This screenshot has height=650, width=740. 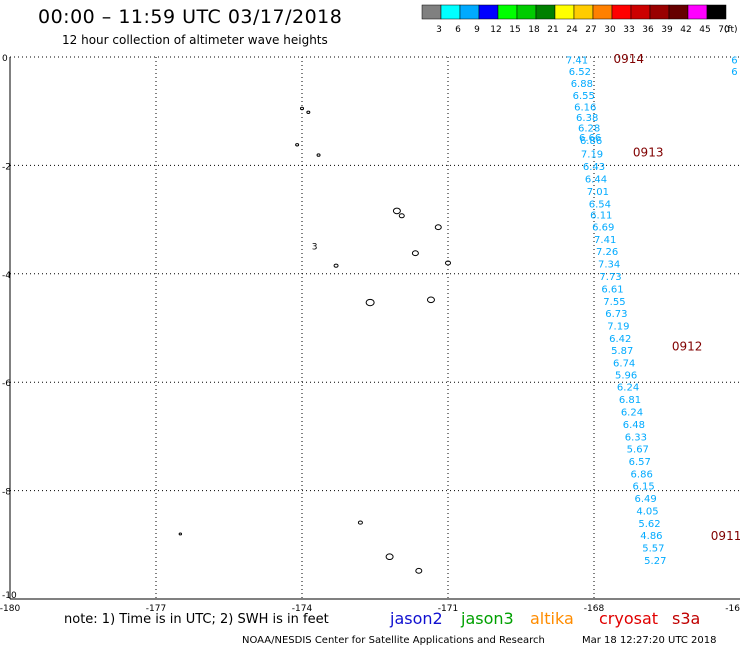 What do you see at coordinates (458, 30) in the screenshot?
I see `legend-label: 6` at bounding box center [458, 30].